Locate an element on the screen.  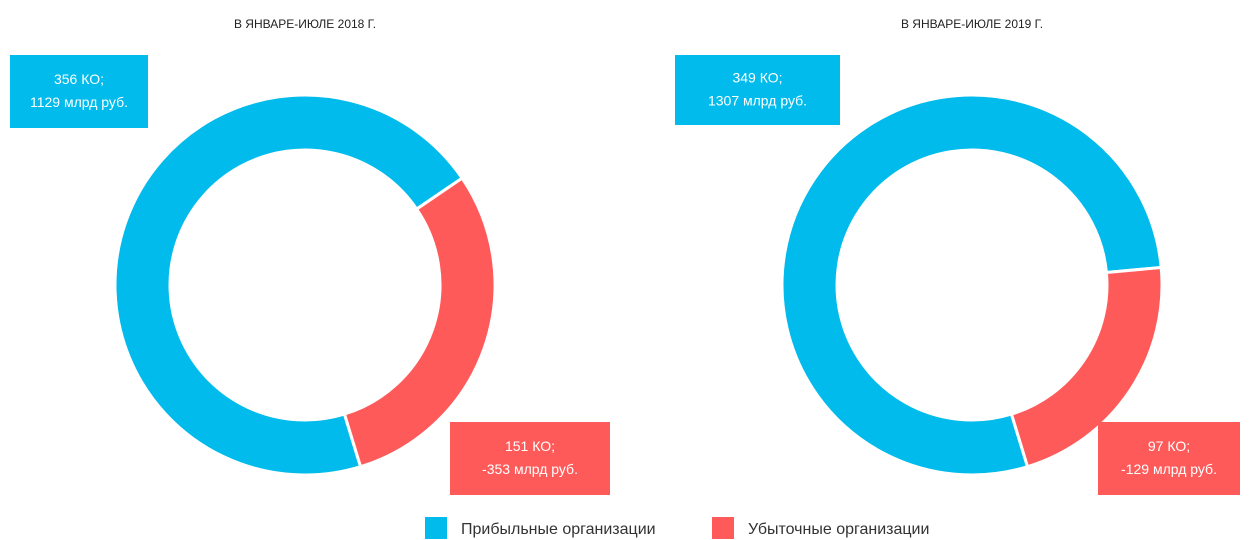
amount-label: -353 млрд руб. is located at coordinates (530, 469).